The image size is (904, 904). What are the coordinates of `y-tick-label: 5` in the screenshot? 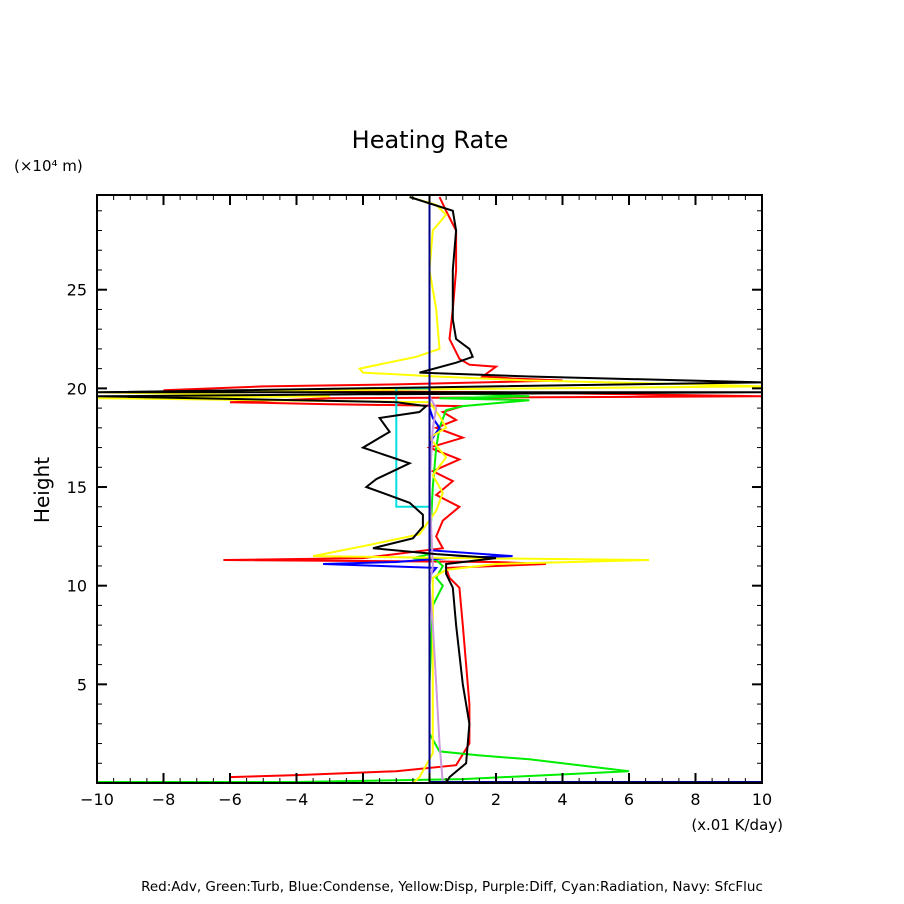 It's located at (82, 684).